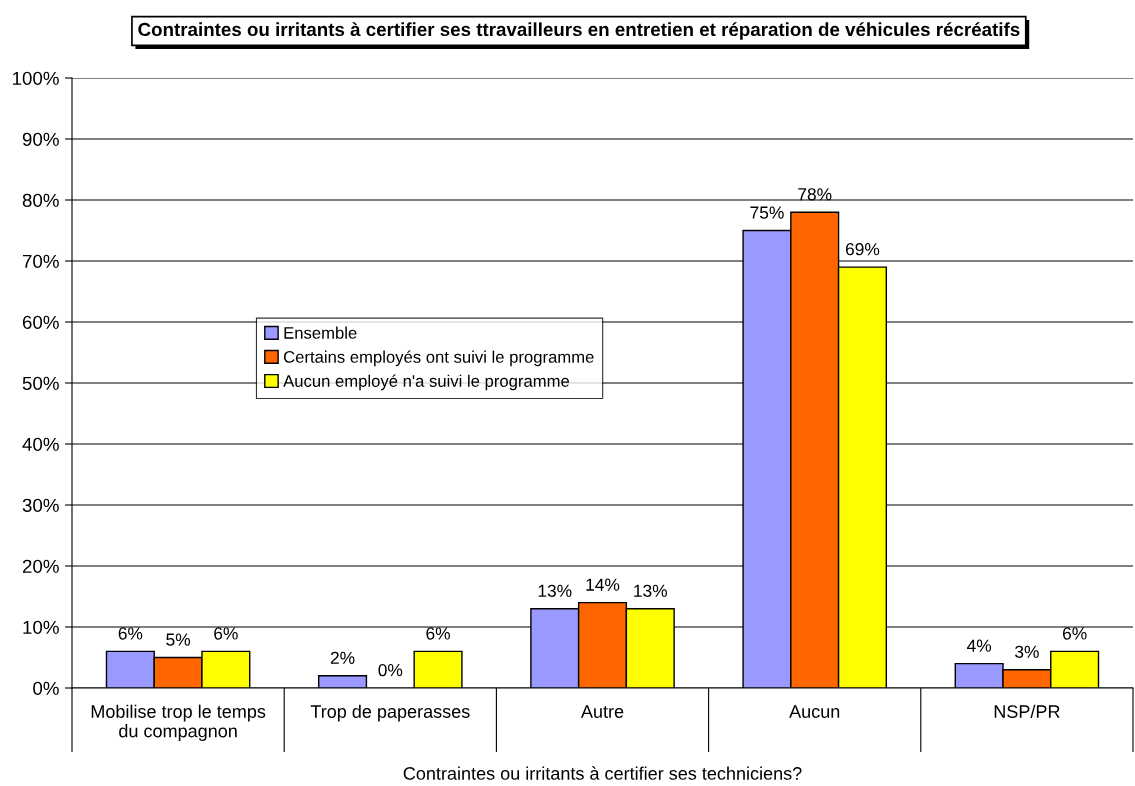 This screenshot has width=1135, height=786. I want to click on legend-label: Ensemble, so click(320, 332).